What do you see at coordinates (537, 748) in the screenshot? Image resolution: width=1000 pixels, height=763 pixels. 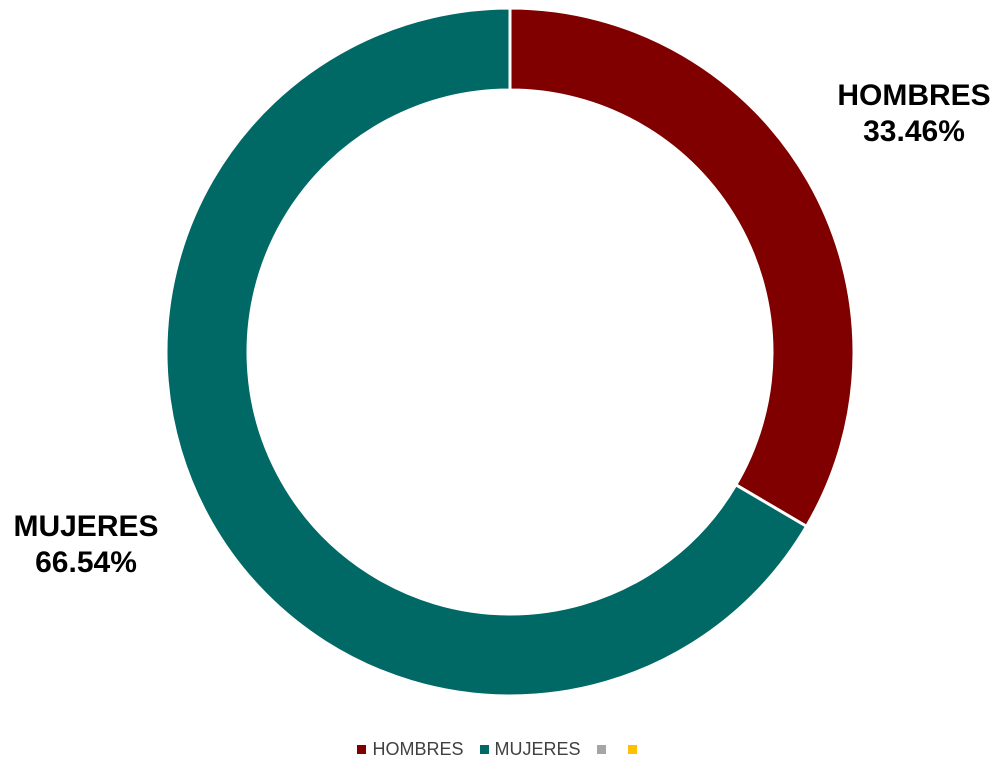 I see `legend-label-mujeres: MUJERES` at bounding box center [537, 748].